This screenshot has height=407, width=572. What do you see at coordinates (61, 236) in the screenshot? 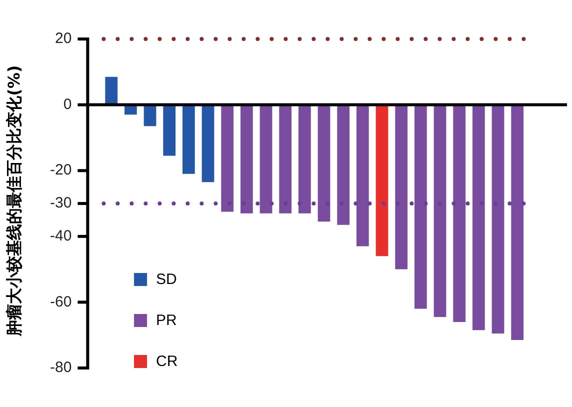
I see `y-tick-label: -40` at bounding box center [61, 236].